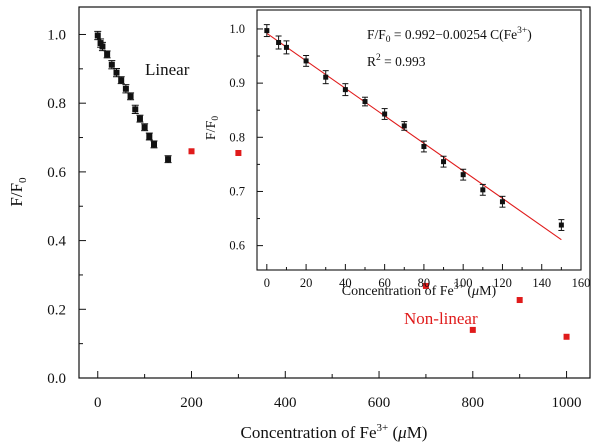 The width and height of the screenshot is (600, 445). Describe the element at coordinates (541, 283) in the screenshot. I see `x-tick-label: 140` at that location.